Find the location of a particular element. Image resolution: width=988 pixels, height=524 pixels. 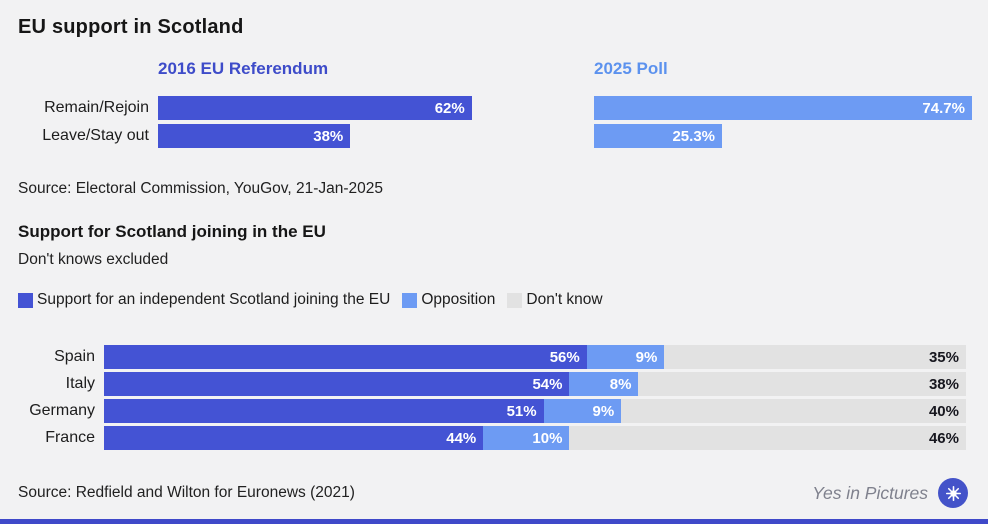

bar-track: 25.3% is located at coordinates (783, 136).